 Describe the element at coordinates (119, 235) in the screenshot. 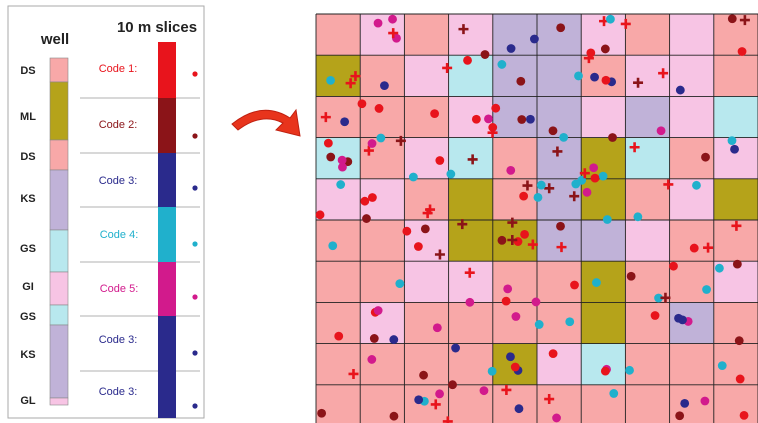

I see `code-label: Code 4:` at that location.